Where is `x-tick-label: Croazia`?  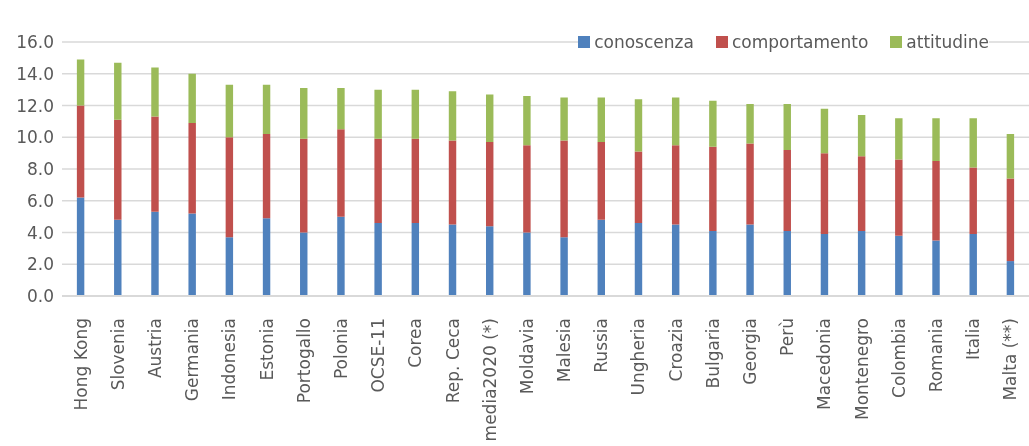
x-tick-label: Croazia is located at coordinates (675, 350).